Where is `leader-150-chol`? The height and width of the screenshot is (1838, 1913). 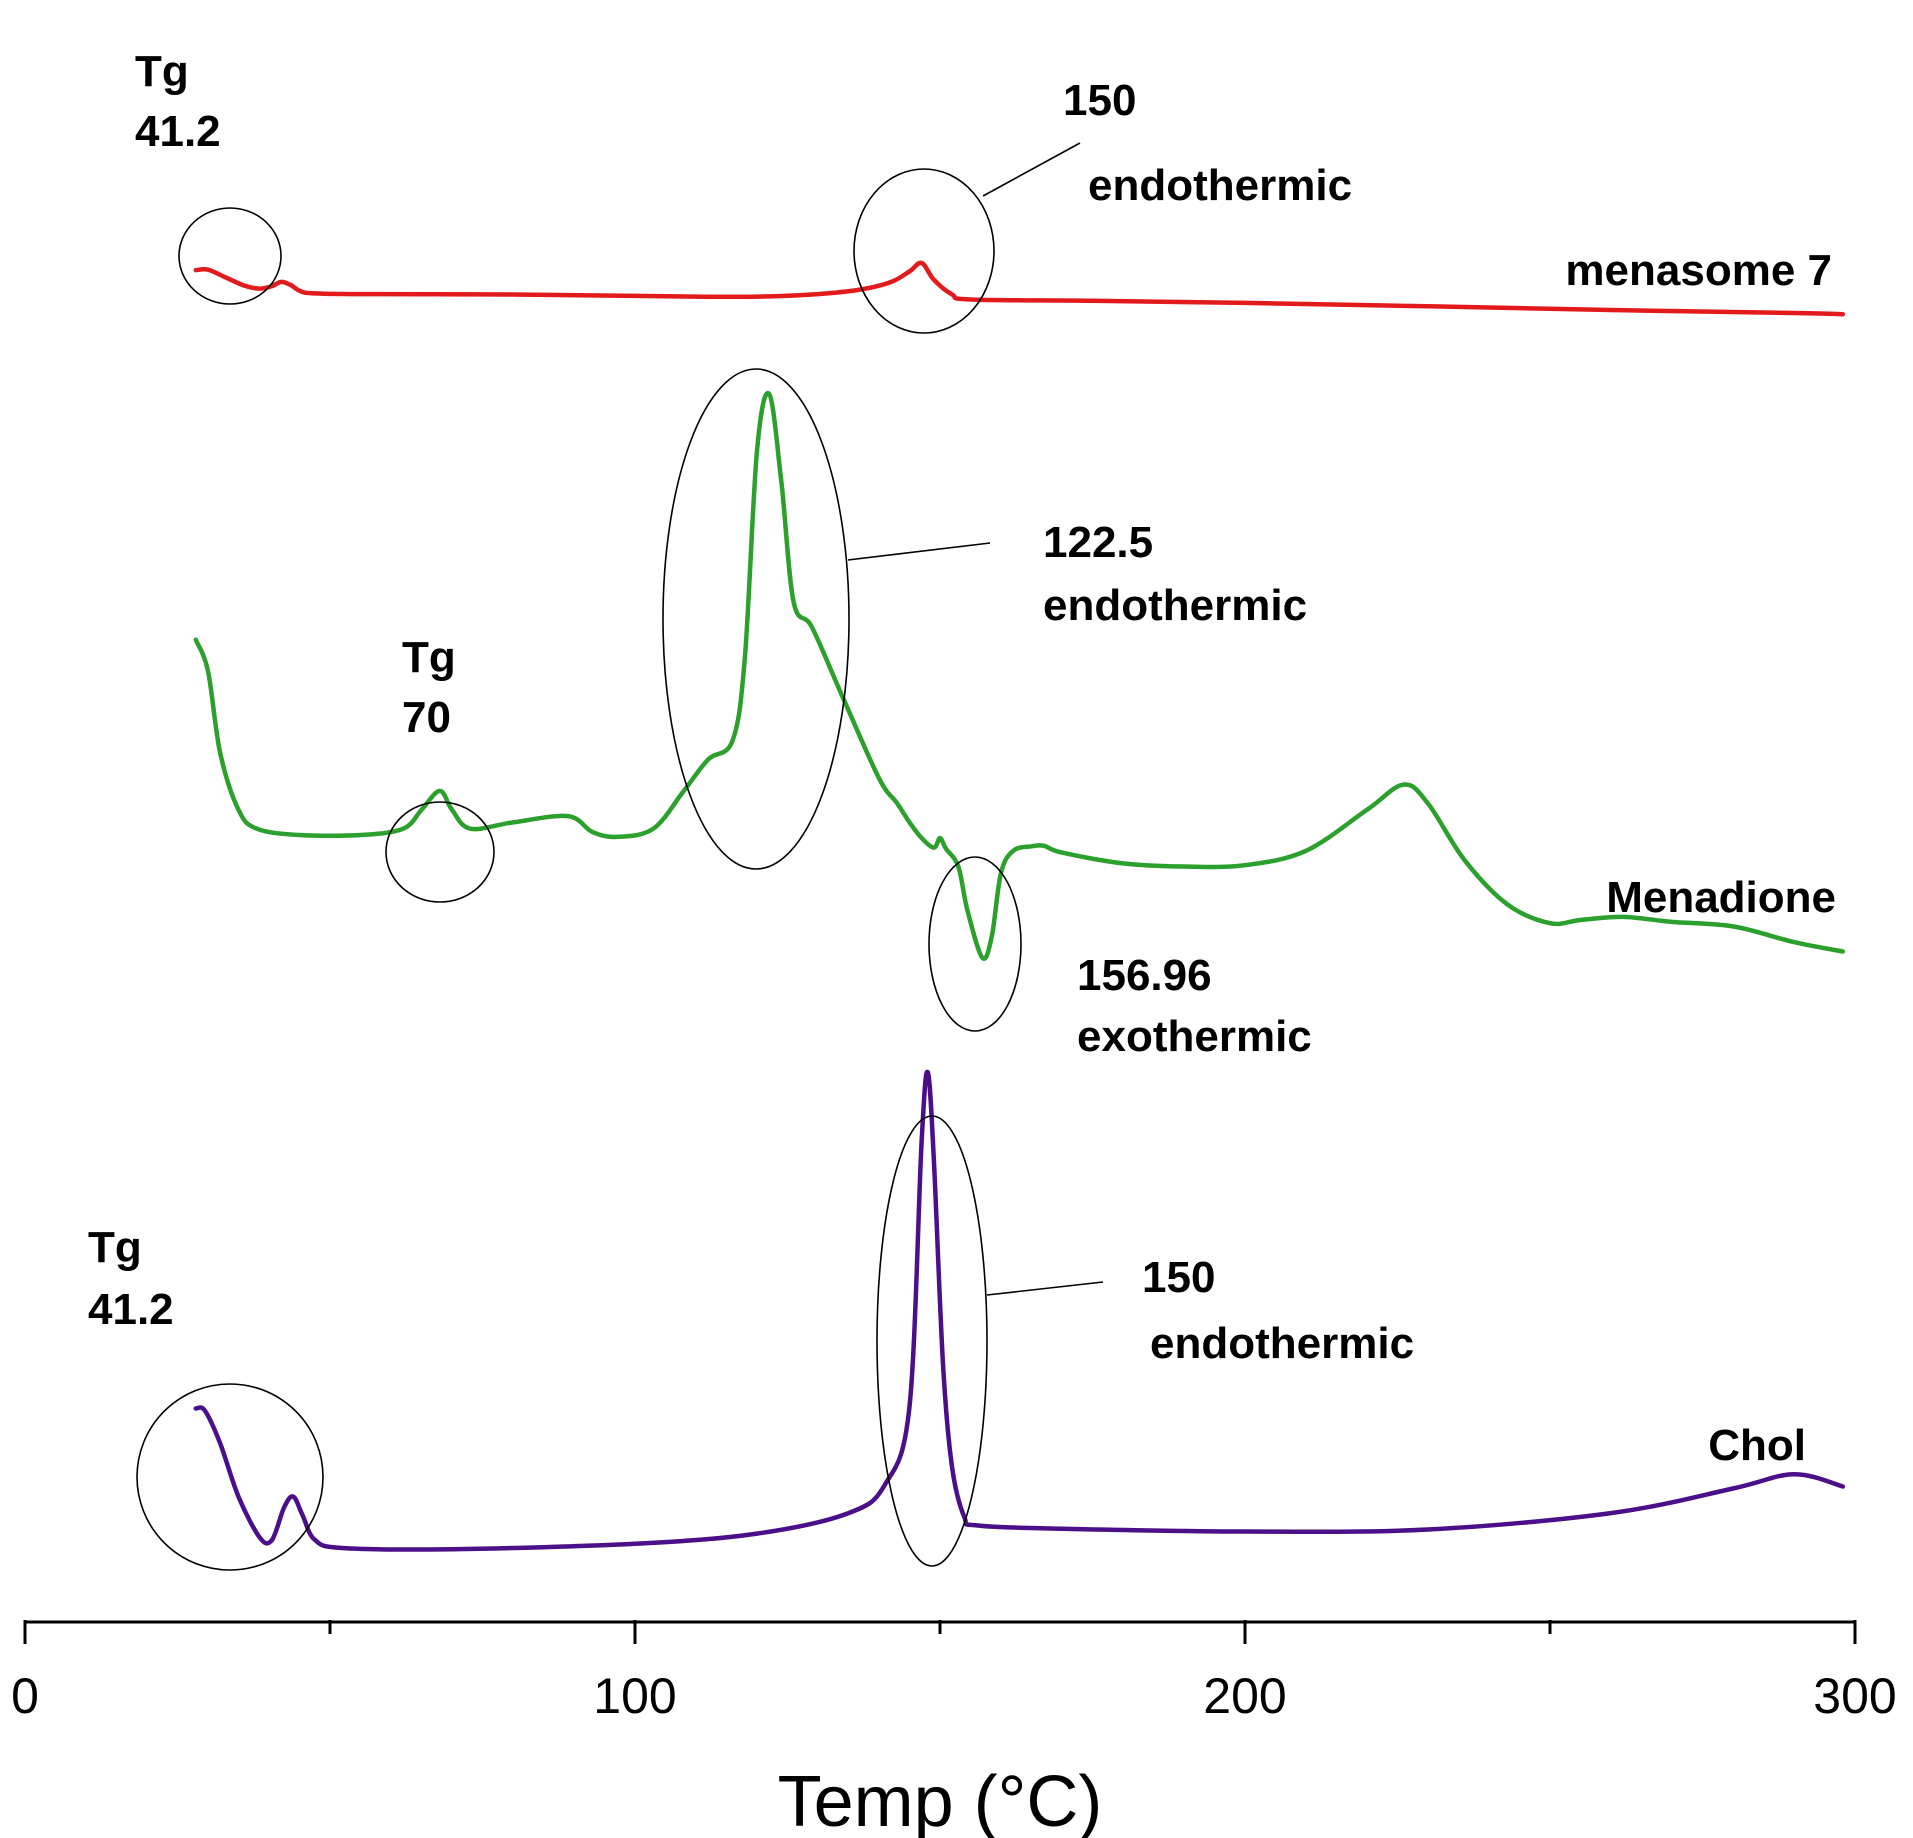
leader-150-chol is located at coordinates (1045, 1288).